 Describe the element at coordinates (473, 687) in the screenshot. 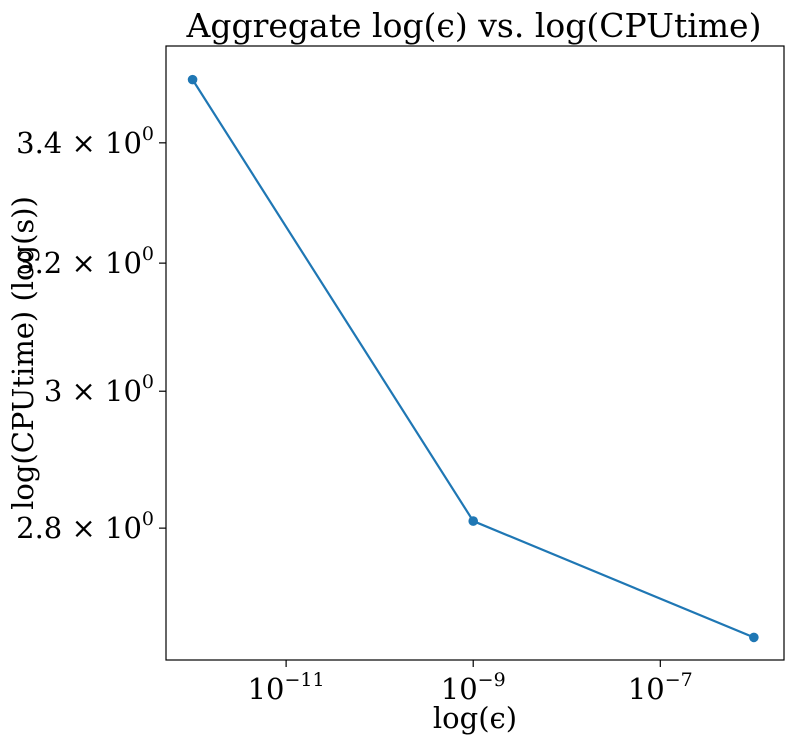

I see `x-tick-label: 10⁻⁹` at that location.